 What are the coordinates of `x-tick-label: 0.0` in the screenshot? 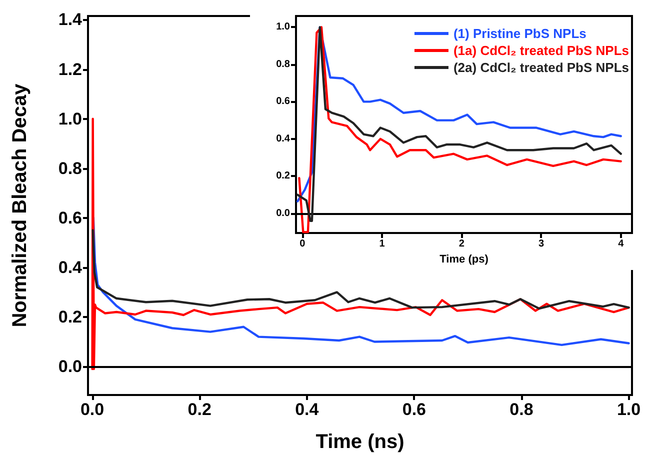 It's located at (92, 409).